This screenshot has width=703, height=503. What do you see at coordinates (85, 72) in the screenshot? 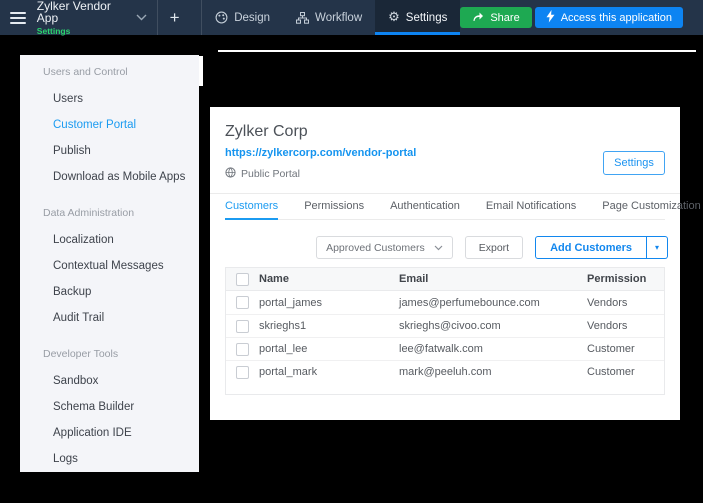
I see `section-title-users-and-control: Users and Control` at bounding box center [85, 72].